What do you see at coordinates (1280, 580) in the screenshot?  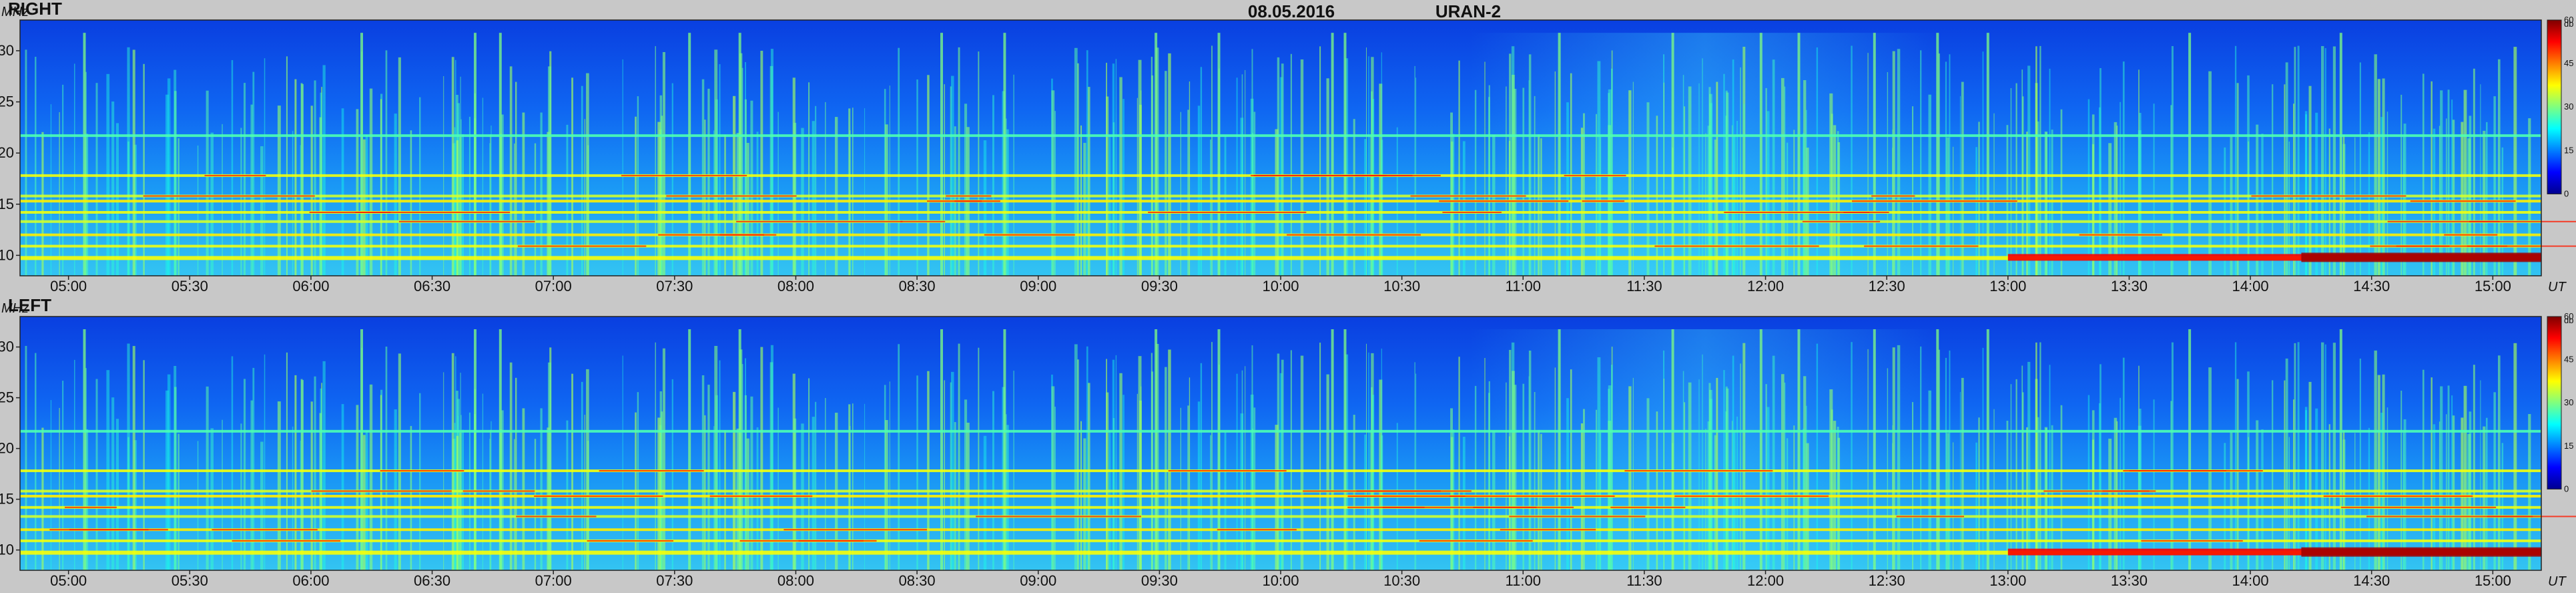 I see `x-tick-label: 10:00` at bounding box center [1280, 580].